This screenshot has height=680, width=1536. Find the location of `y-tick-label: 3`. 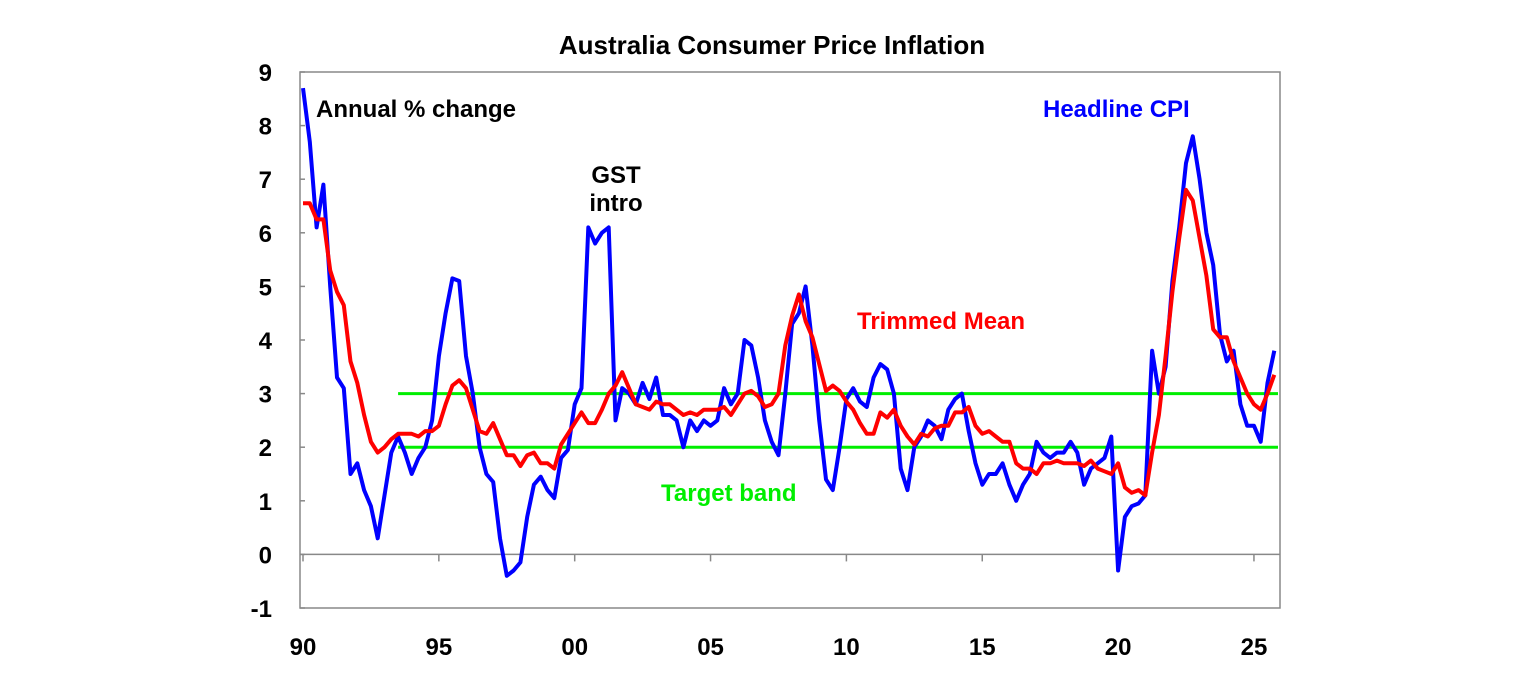

y-tick-label: 3 is located at coordinates (265, 395).